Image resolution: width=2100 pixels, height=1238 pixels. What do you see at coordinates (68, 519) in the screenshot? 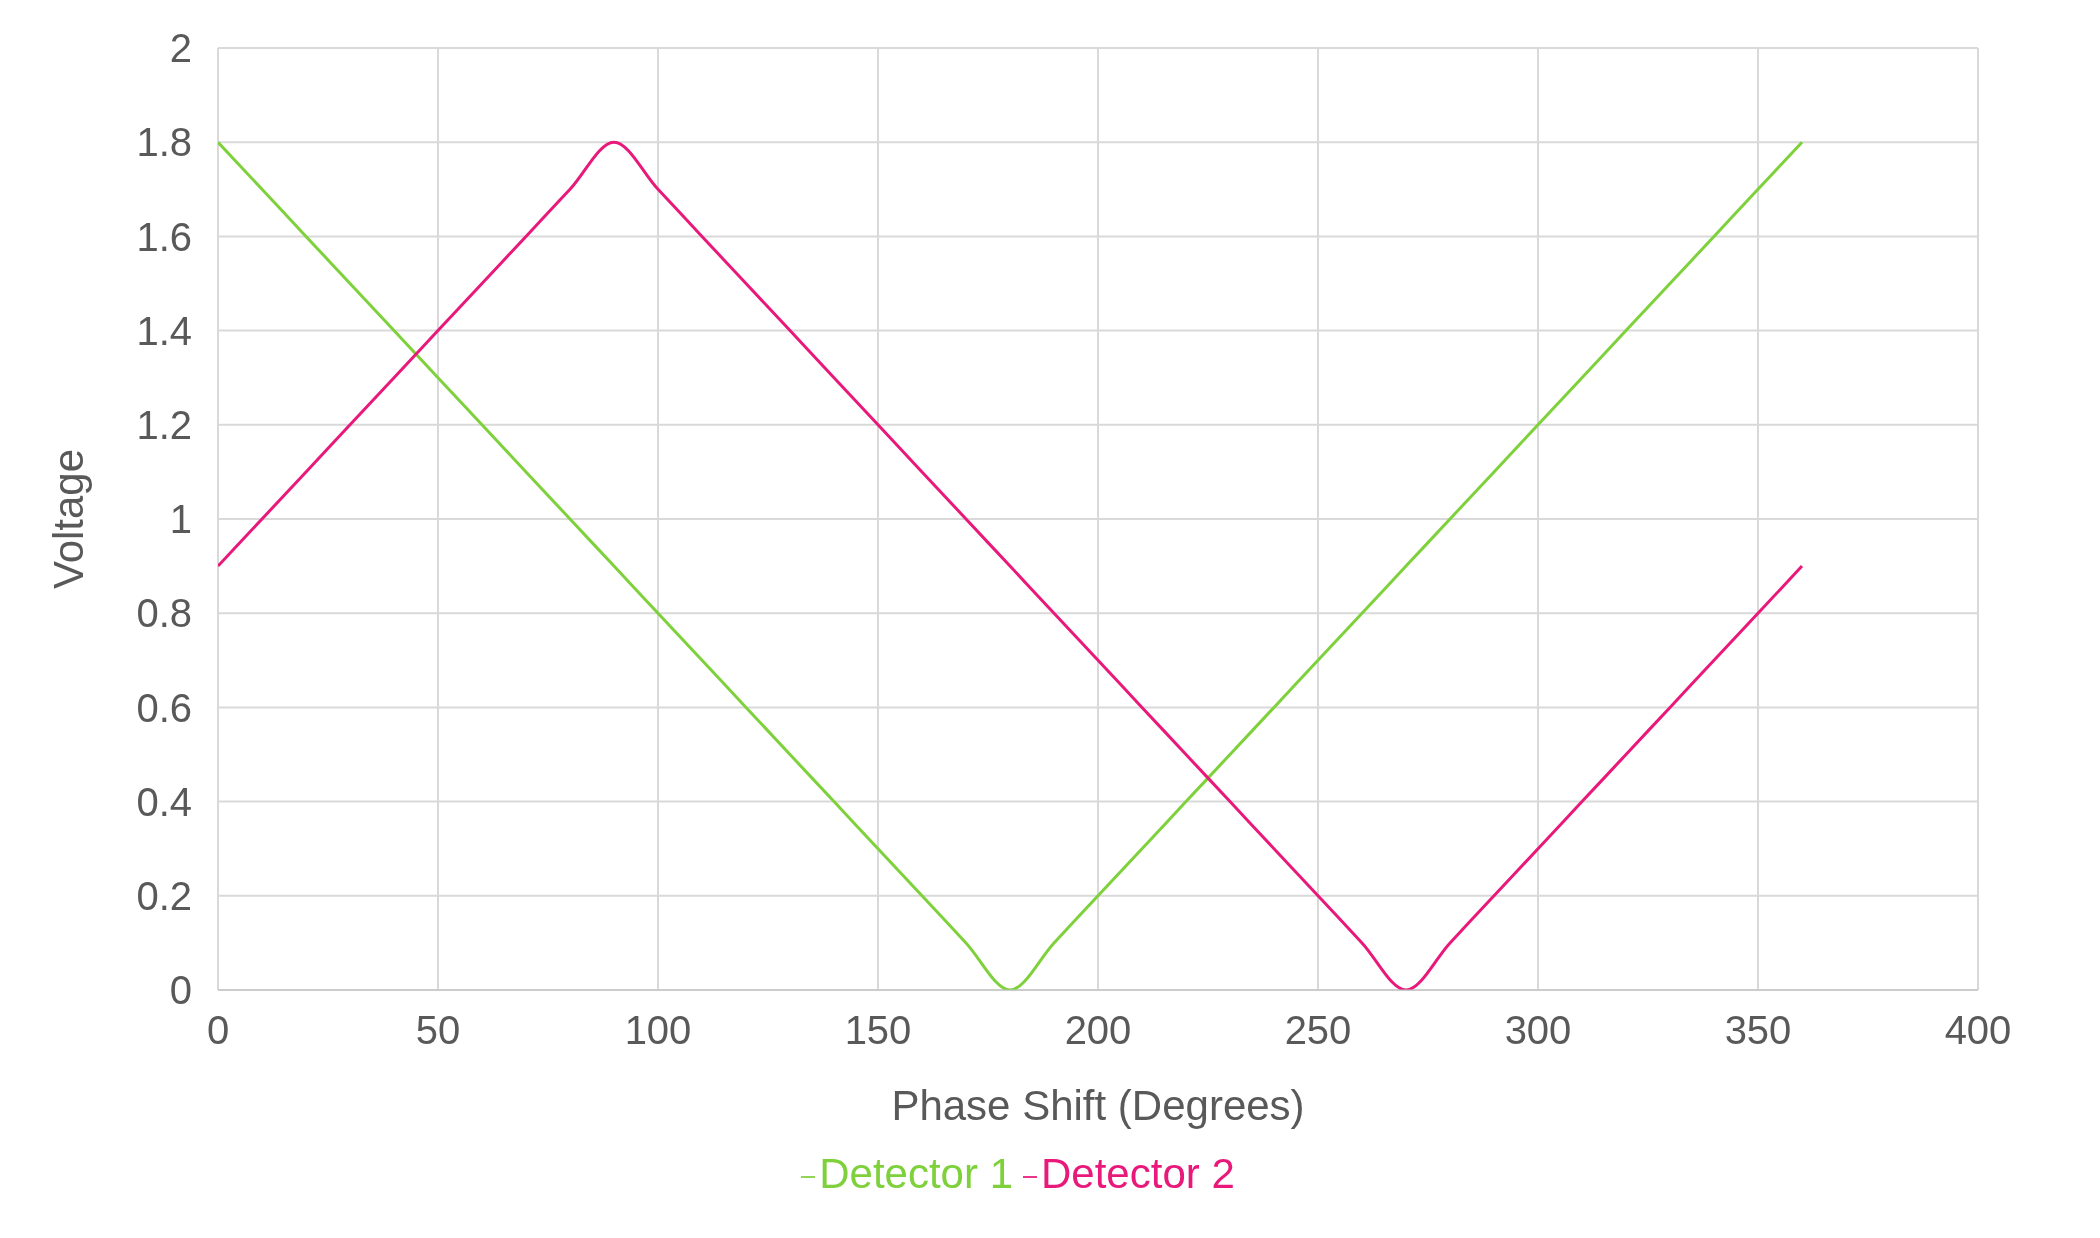
I see `y-axis-title: Voltage` at bounding box center [68, 519].